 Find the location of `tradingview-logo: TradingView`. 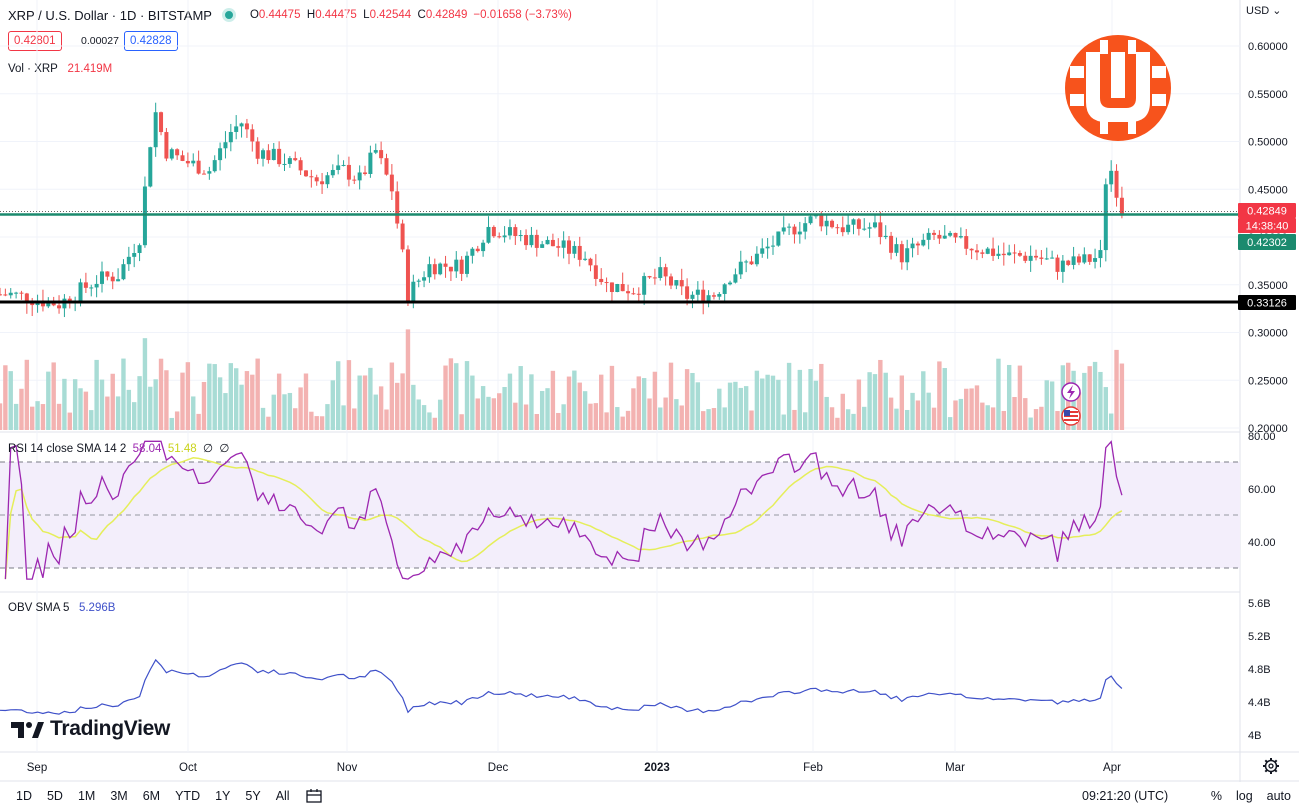

tradingview-logo: TradingView is located at coordinates (90, 729).